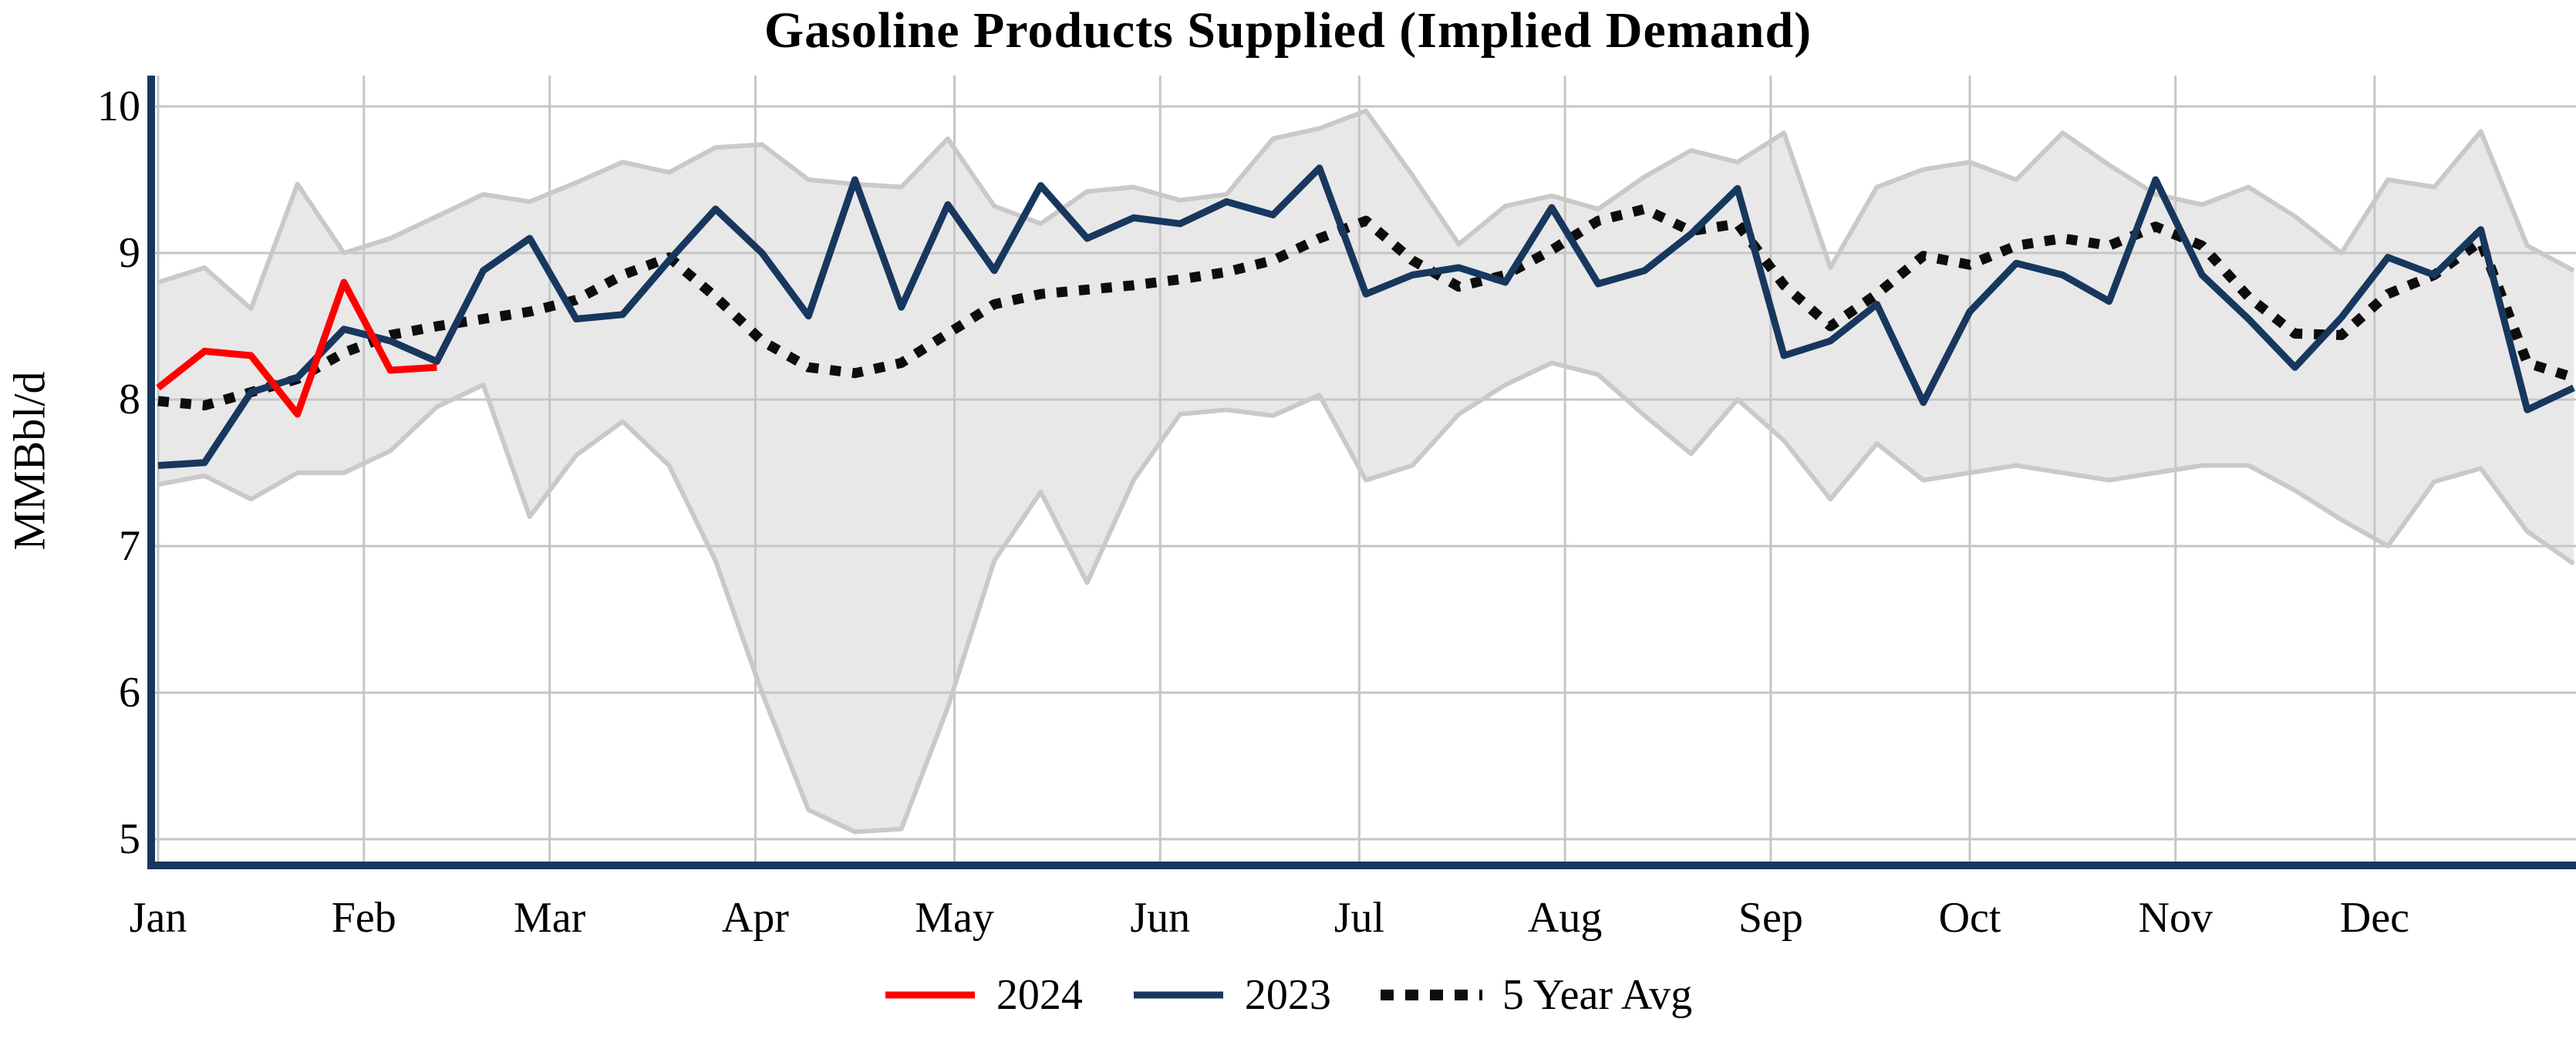  I want to click on x-tick-label: Dec, so click(2374, 918).